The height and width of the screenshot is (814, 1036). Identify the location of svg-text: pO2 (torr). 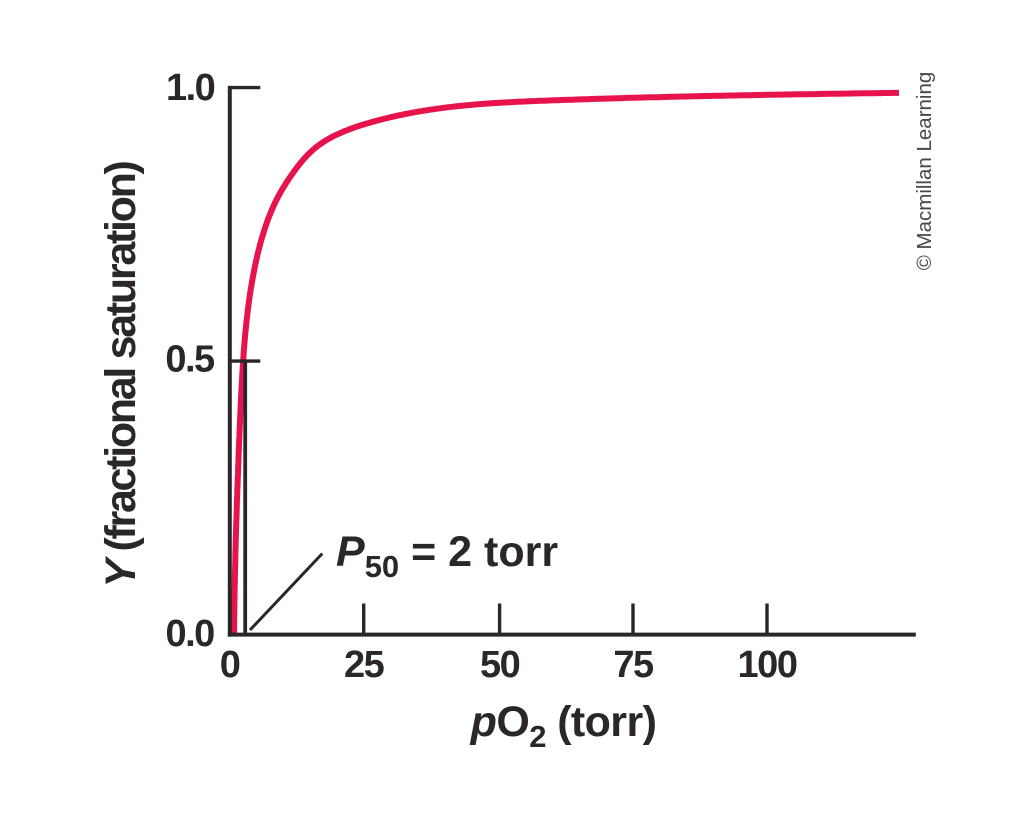
(563, 726).